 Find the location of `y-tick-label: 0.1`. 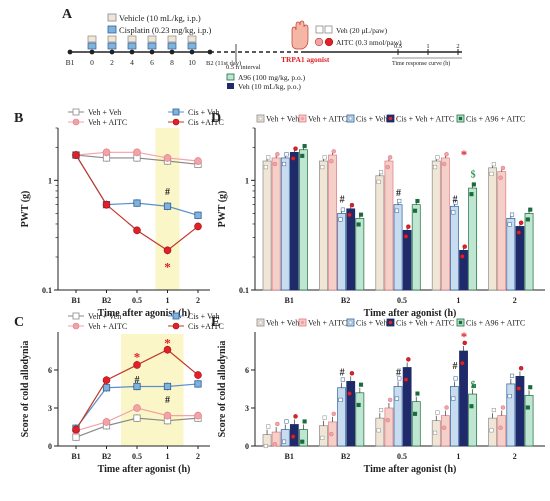

y-tick-label: 0.1 is located at coordinates (244, 290).